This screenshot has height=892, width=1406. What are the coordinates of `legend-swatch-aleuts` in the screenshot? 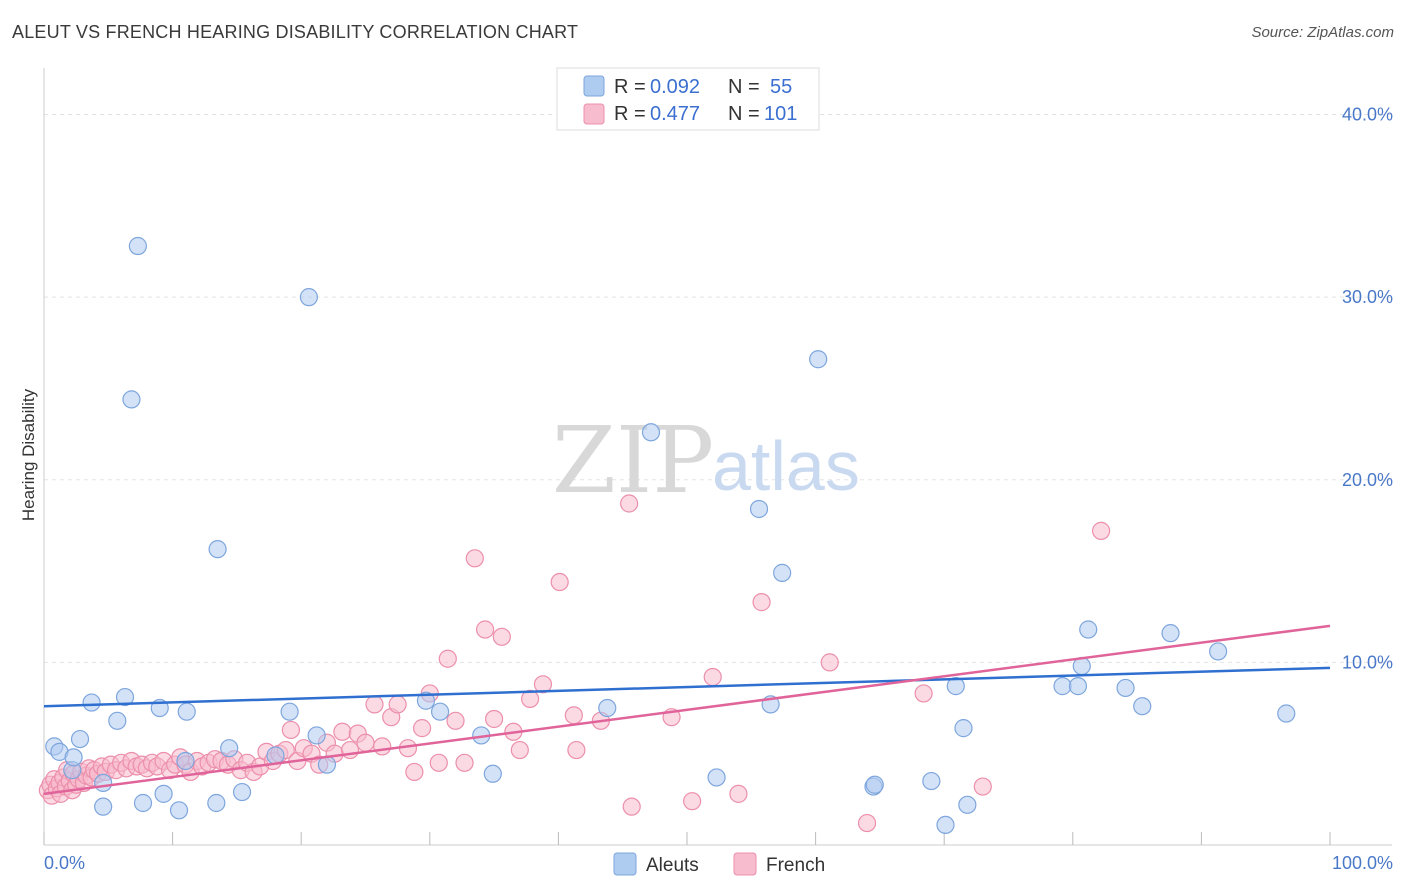 It's located at (594, 86).